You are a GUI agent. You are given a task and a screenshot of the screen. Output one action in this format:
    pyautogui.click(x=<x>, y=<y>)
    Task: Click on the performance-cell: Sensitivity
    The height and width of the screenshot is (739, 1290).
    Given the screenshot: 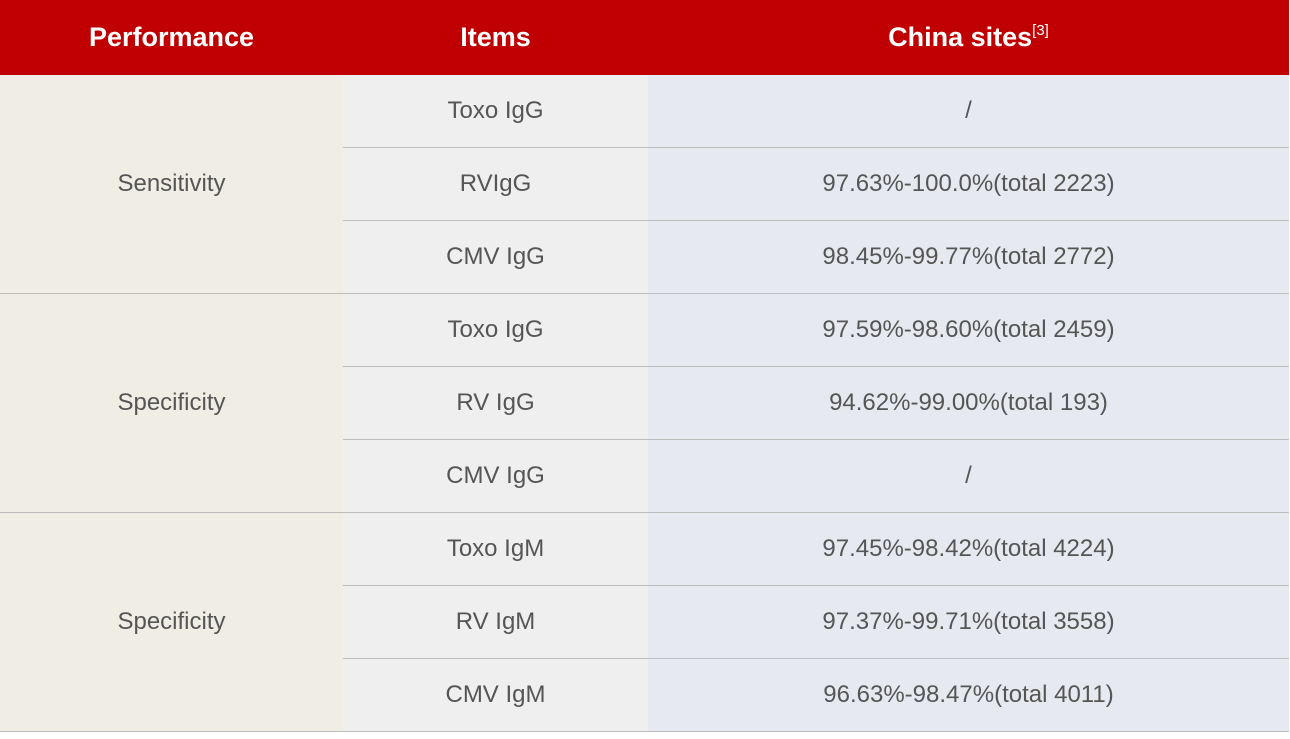 What is the action you would take?
    pyautogui.click(x=171, y=184)
    